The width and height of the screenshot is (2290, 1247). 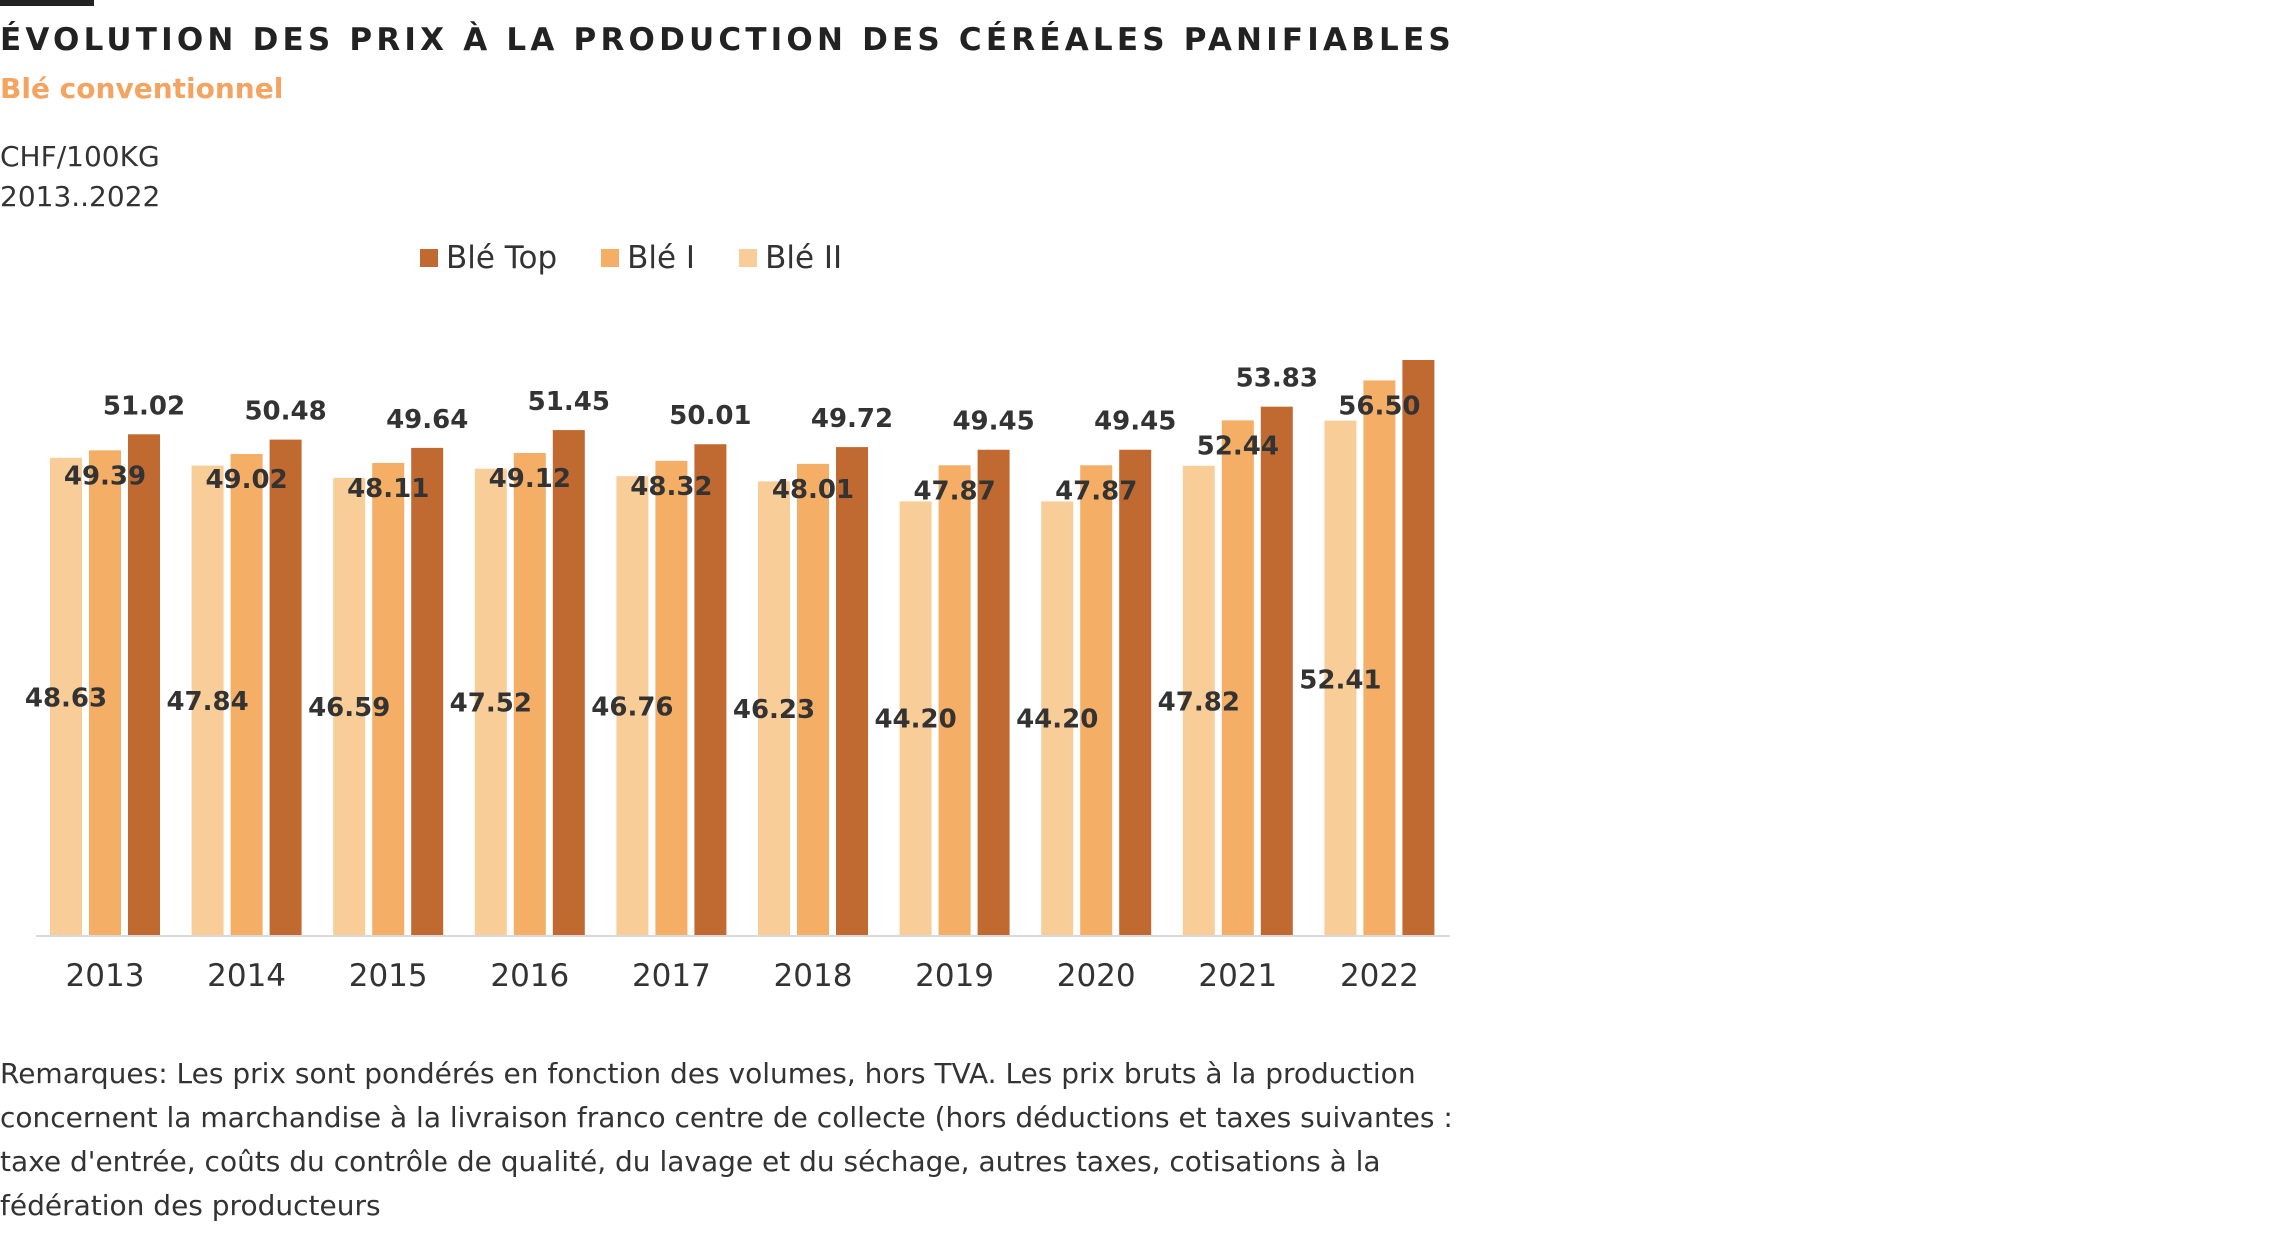 What do you see at coordinates (427, 420) in the screenshot?
I see `data-label-ble-top-2015: 49.64` at bounding box center [427, 420].